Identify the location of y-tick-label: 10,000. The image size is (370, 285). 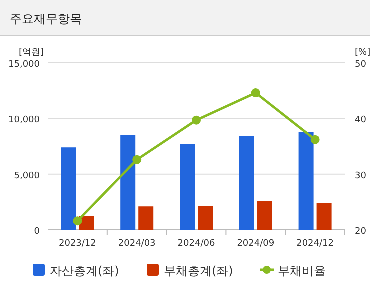
(24, 121).